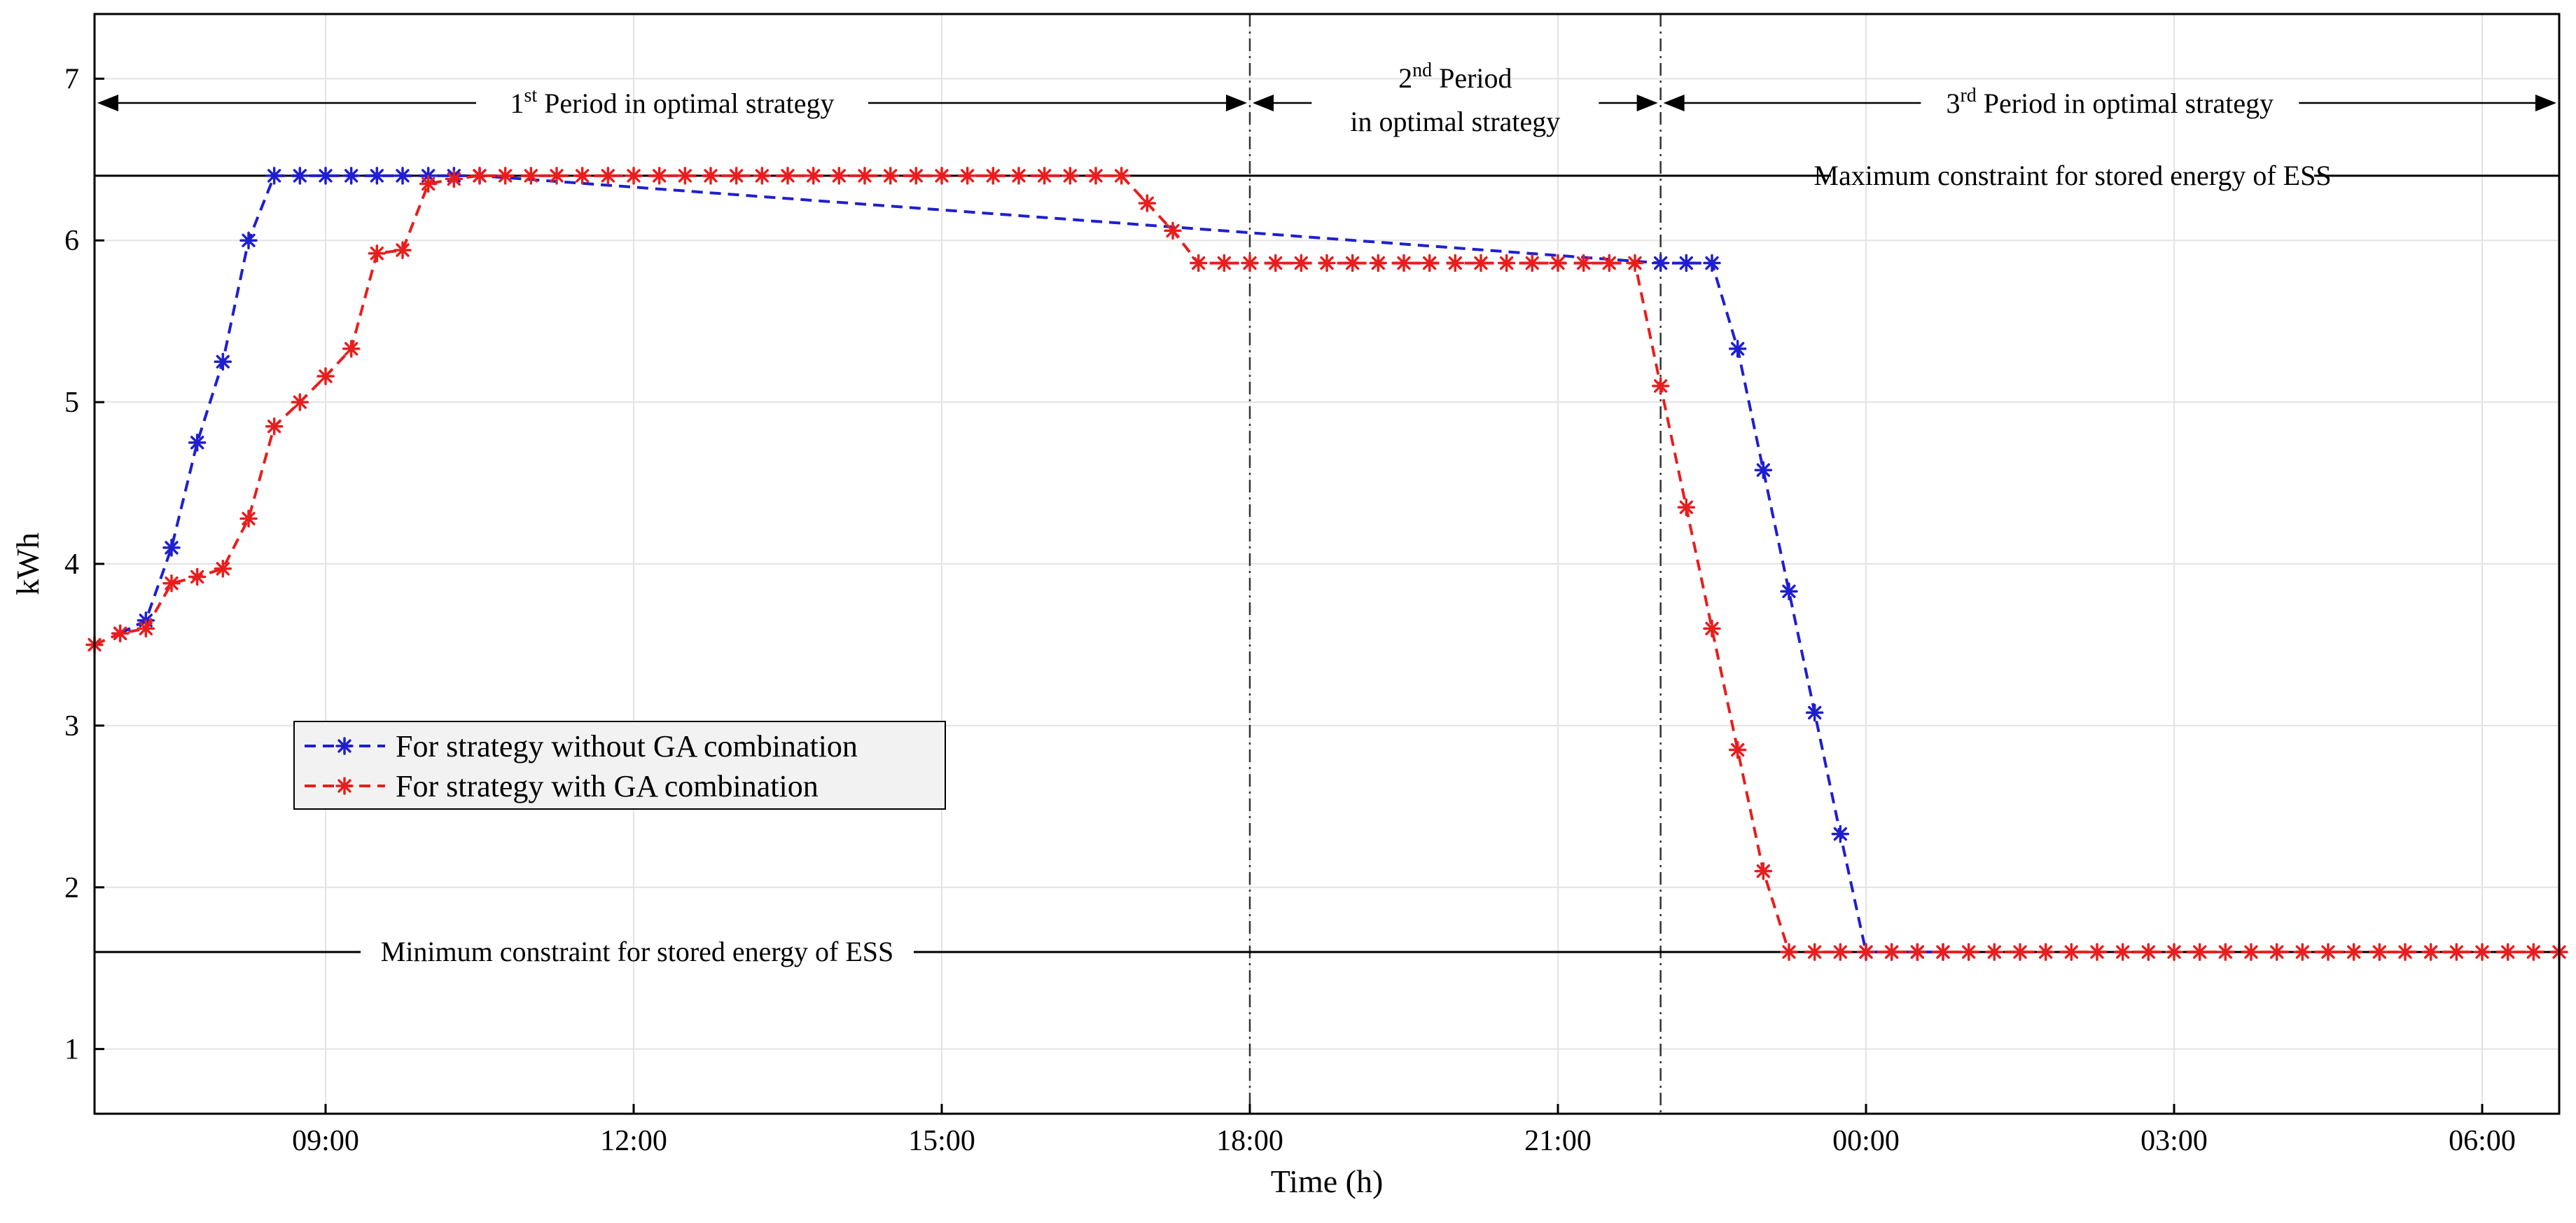 The height and width of the screenshot is (1223, 2576). I want to click on y-tick-label: 5, so click(71, 403).